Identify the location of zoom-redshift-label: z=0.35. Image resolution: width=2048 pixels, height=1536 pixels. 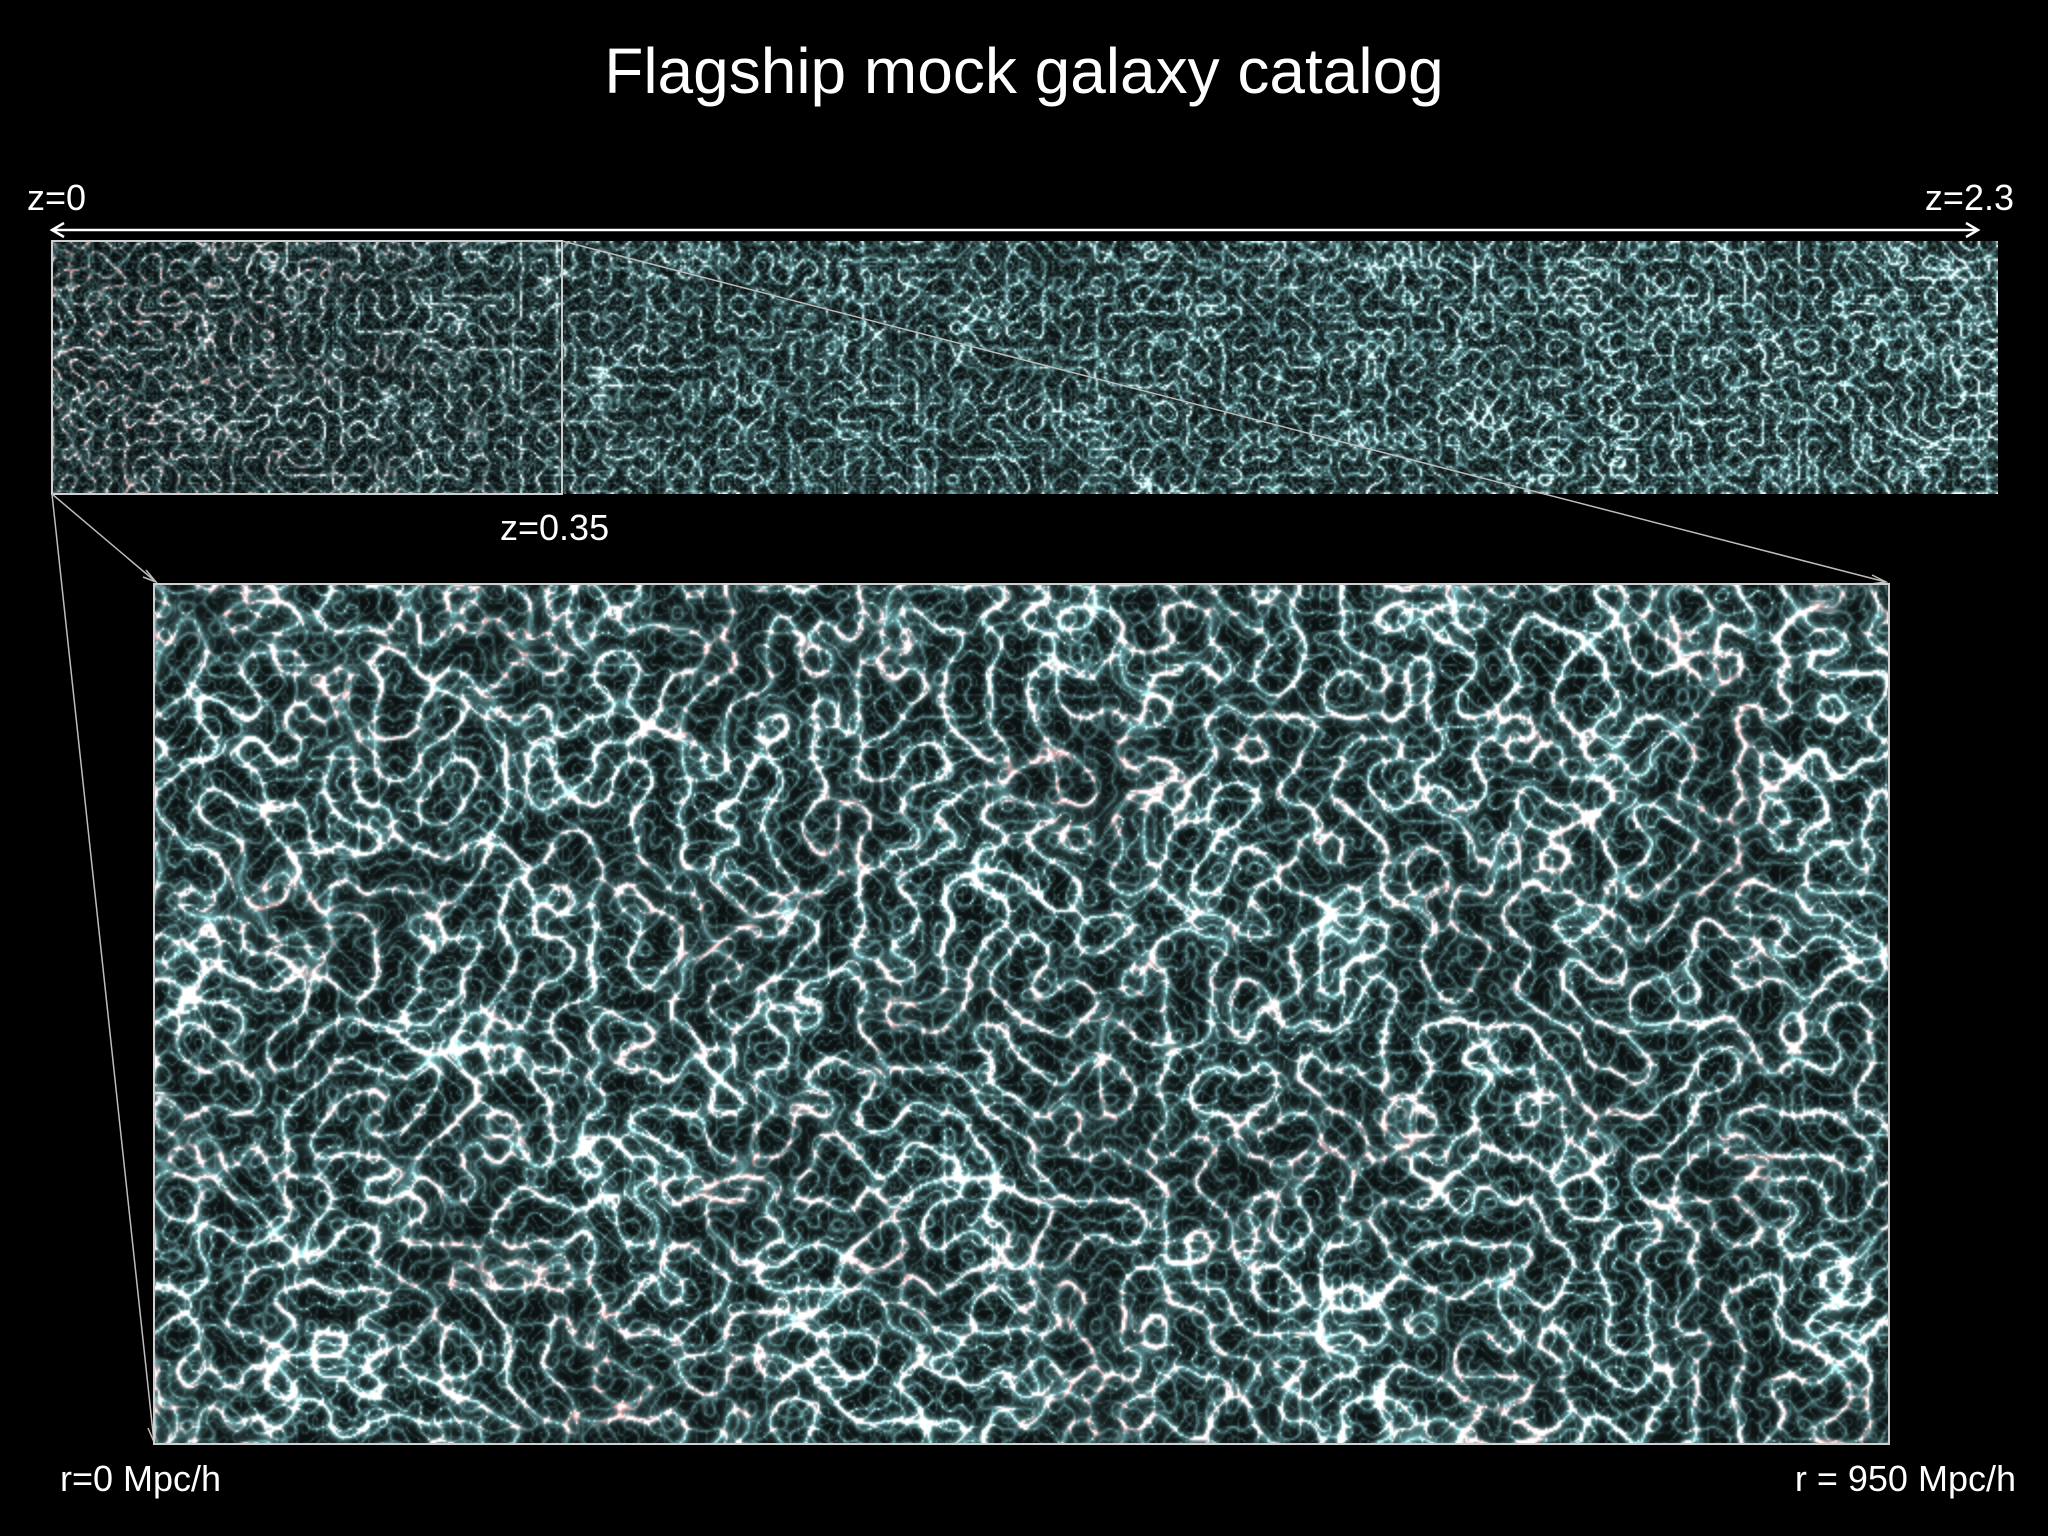
(555, 527).